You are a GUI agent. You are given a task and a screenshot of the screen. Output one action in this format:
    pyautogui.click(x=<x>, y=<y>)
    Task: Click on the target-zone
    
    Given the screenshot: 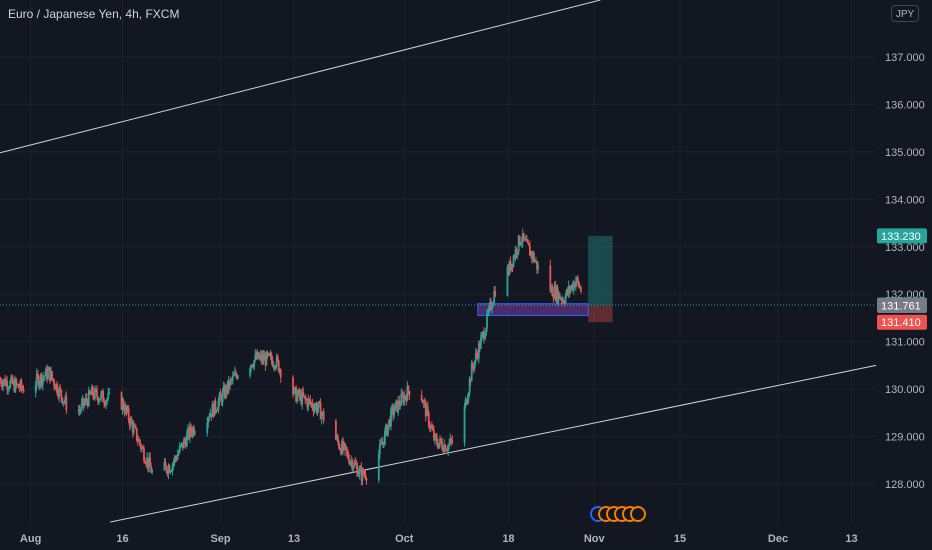 What is the action you would take?
    pyautogui.click(x=600, y=270)
    